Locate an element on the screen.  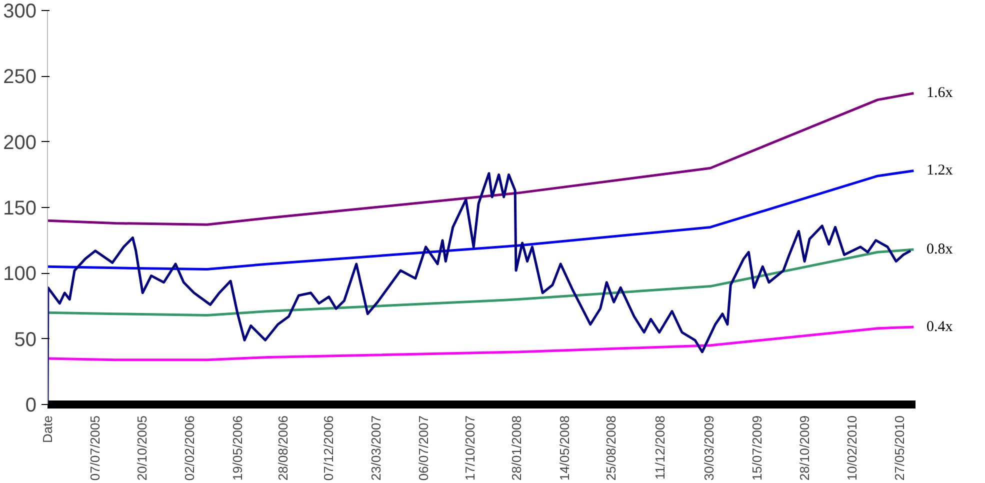
y-tick-label: 250 is located at coordinates (20, 77).